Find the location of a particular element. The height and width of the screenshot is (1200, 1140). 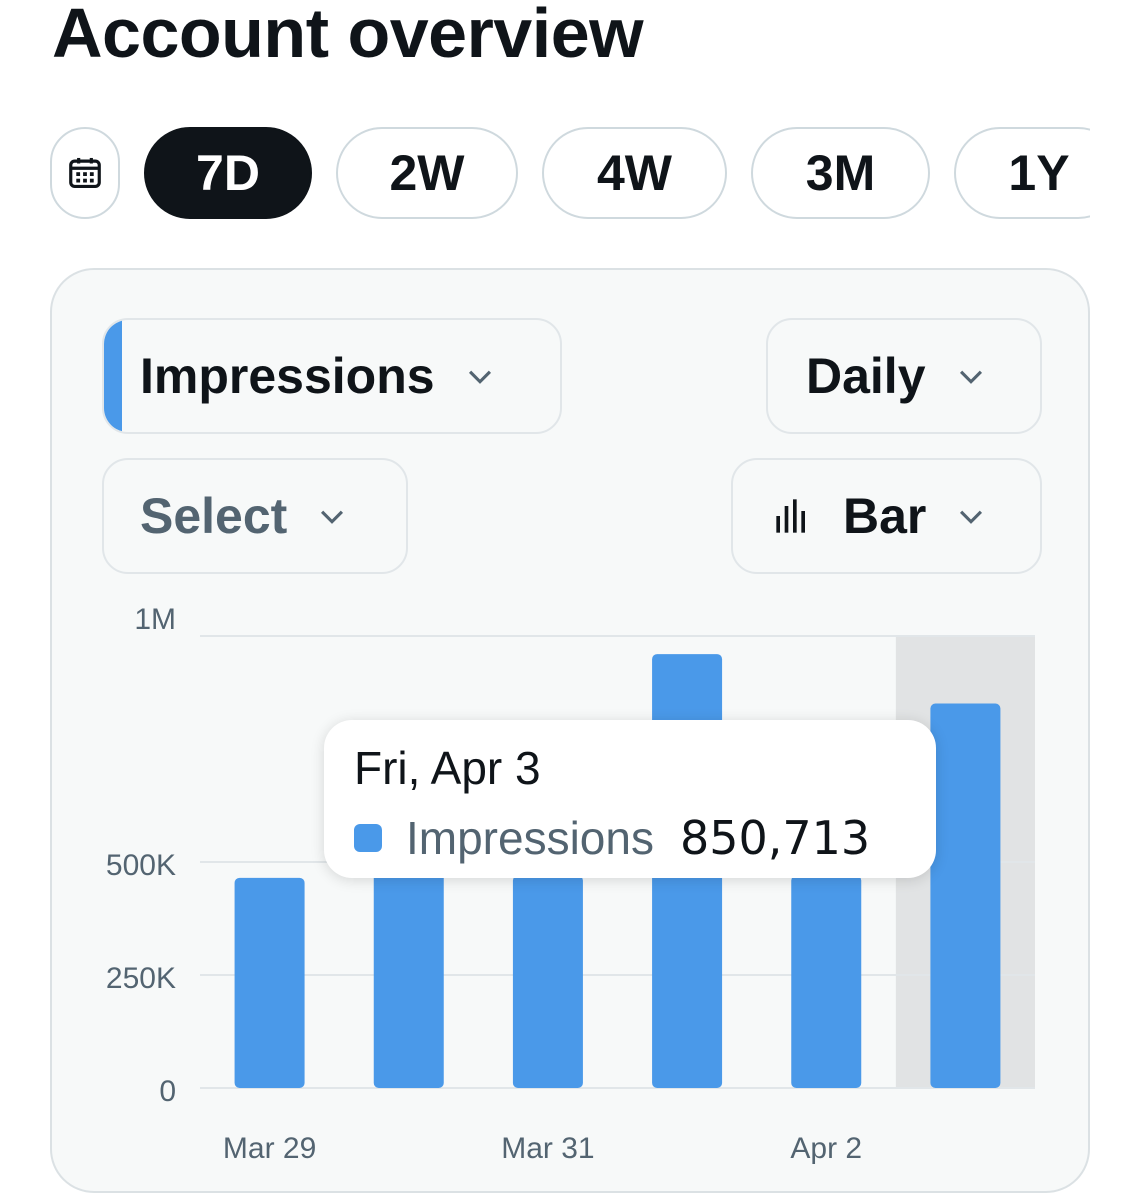

y-axis-tick-label: 1M is located at coordinates (155, 619).